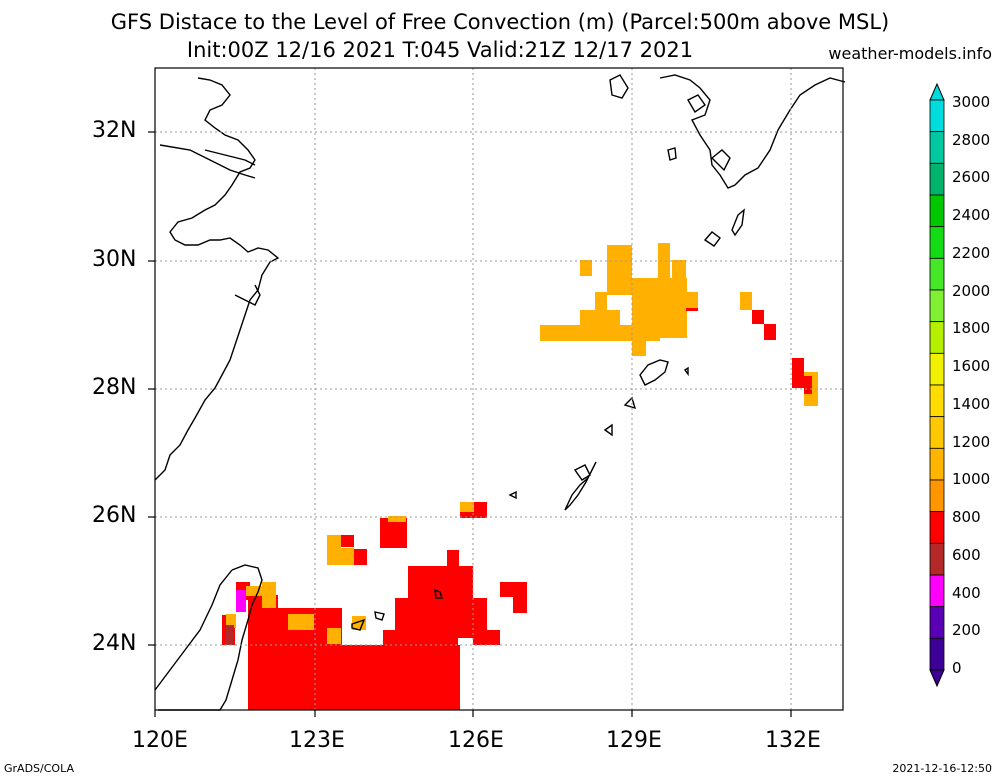 Image resolution: width=1000 pixels, height=779 pixels. I want to click on low-values-field, so click(236, 617).